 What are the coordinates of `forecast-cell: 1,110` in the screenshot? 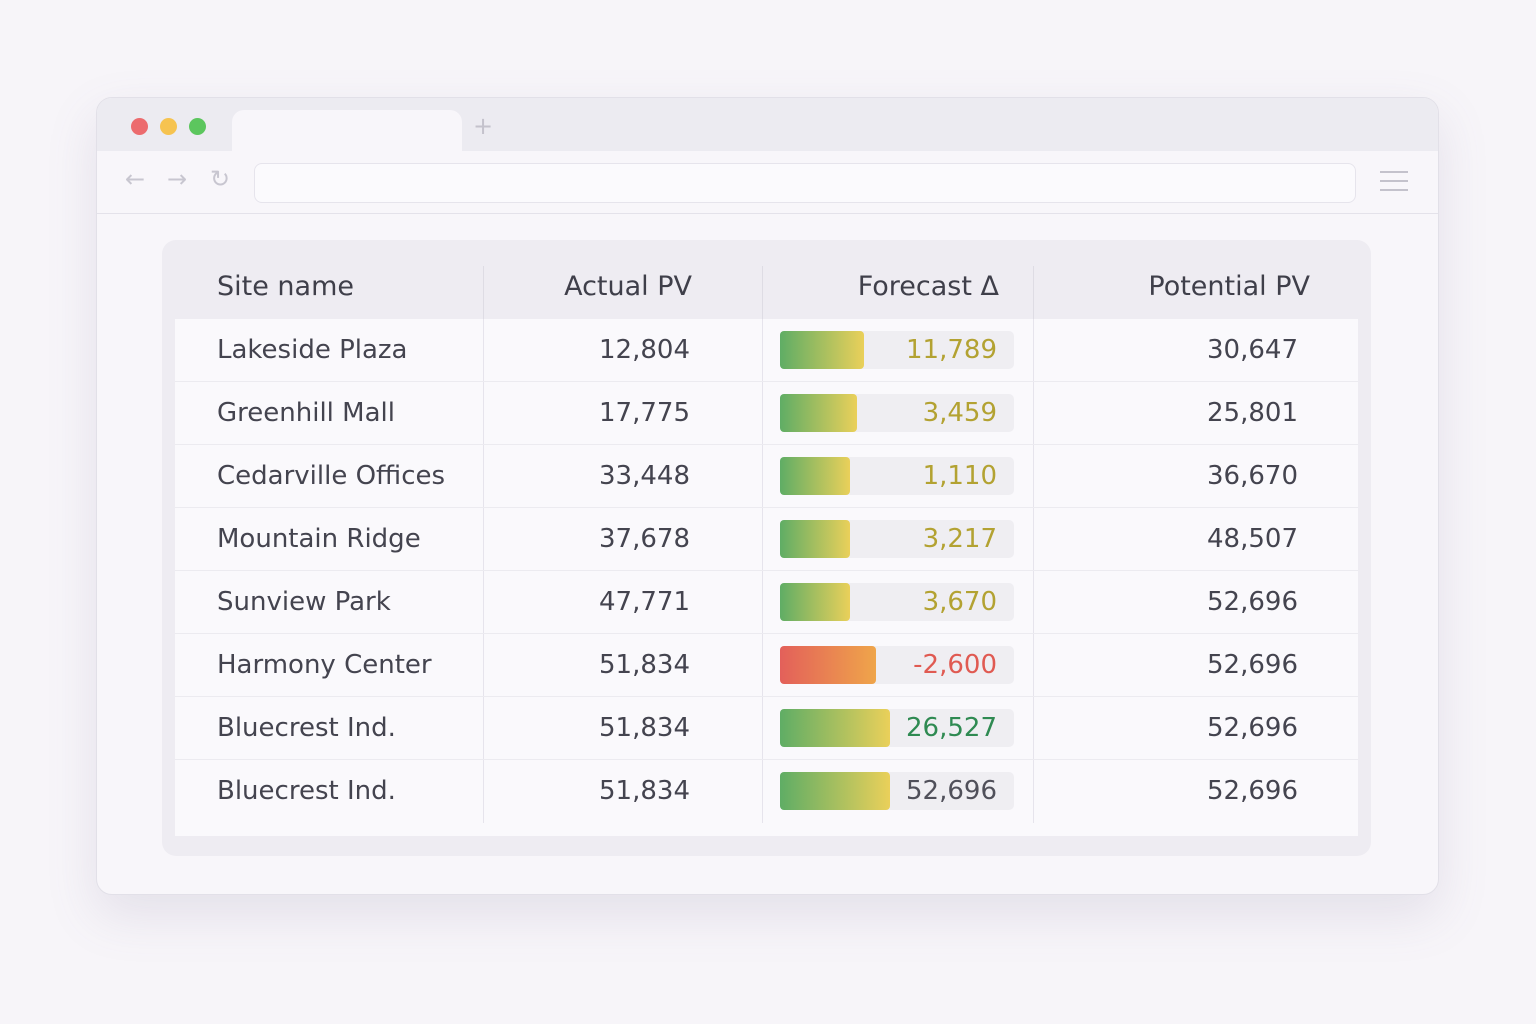 It's located at (898, 476).